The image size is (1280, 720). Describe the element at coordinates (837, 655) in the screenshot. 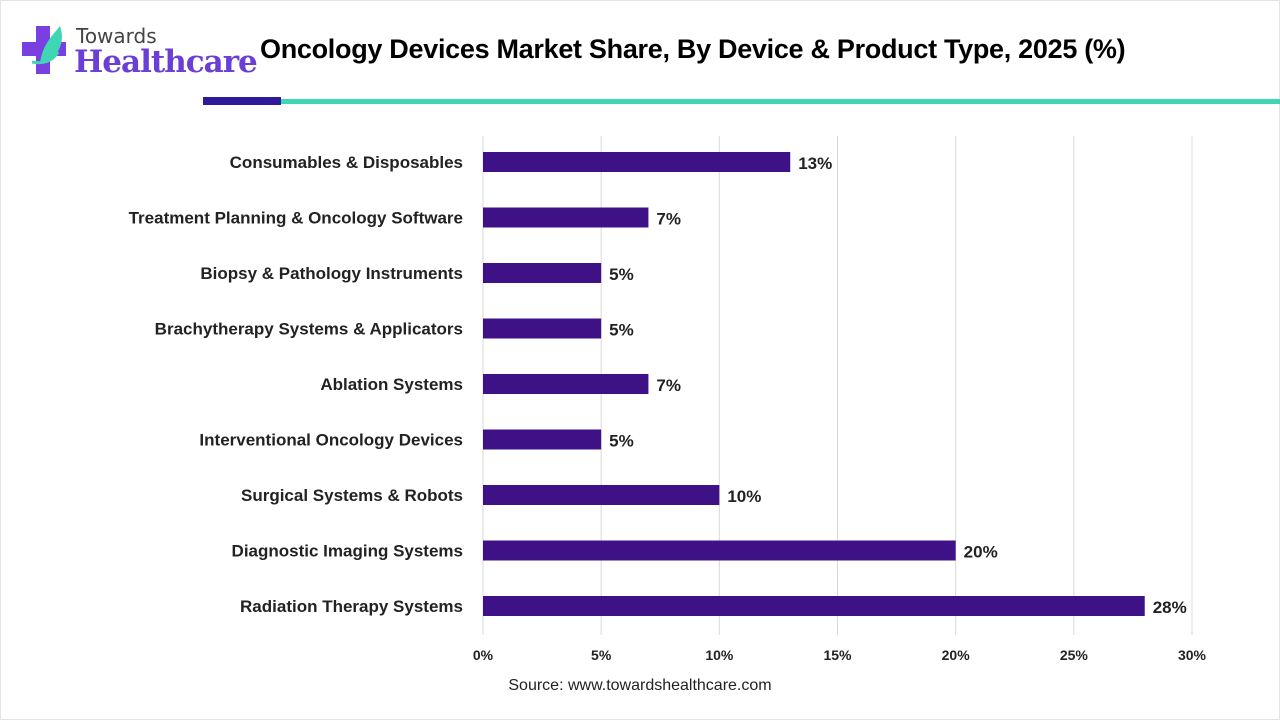

I see `x-tick-label: 15%` at that location.